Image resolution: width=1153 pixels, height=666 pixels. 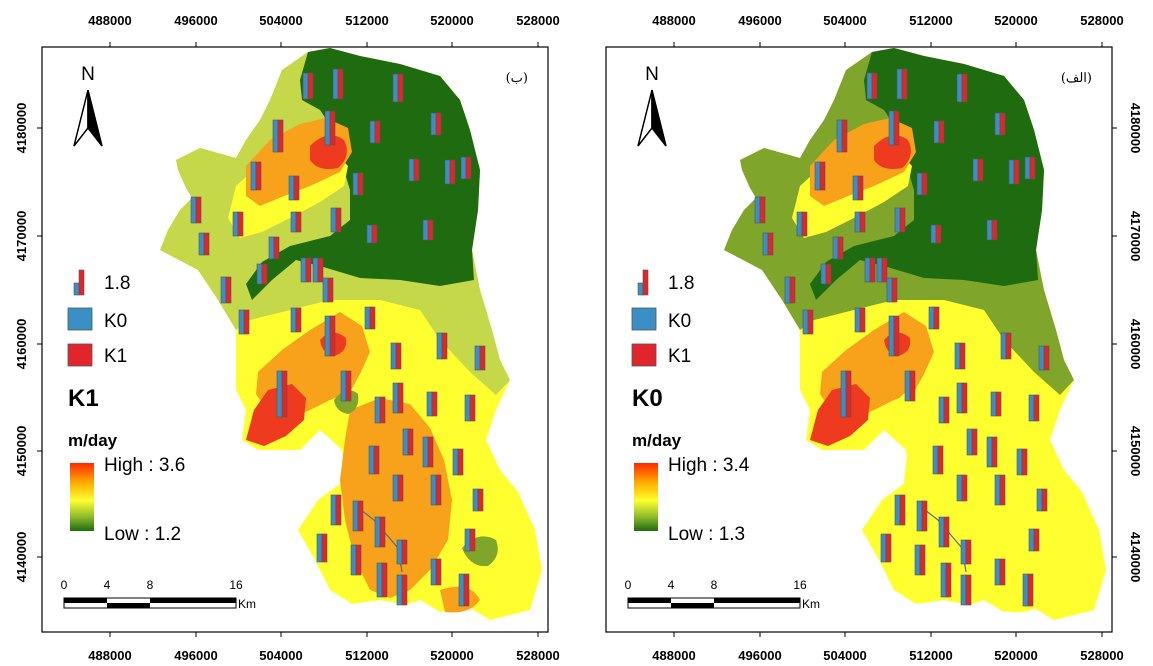 I want to click on x-tick-label-top: 520000, so click(x=1015, y=20).